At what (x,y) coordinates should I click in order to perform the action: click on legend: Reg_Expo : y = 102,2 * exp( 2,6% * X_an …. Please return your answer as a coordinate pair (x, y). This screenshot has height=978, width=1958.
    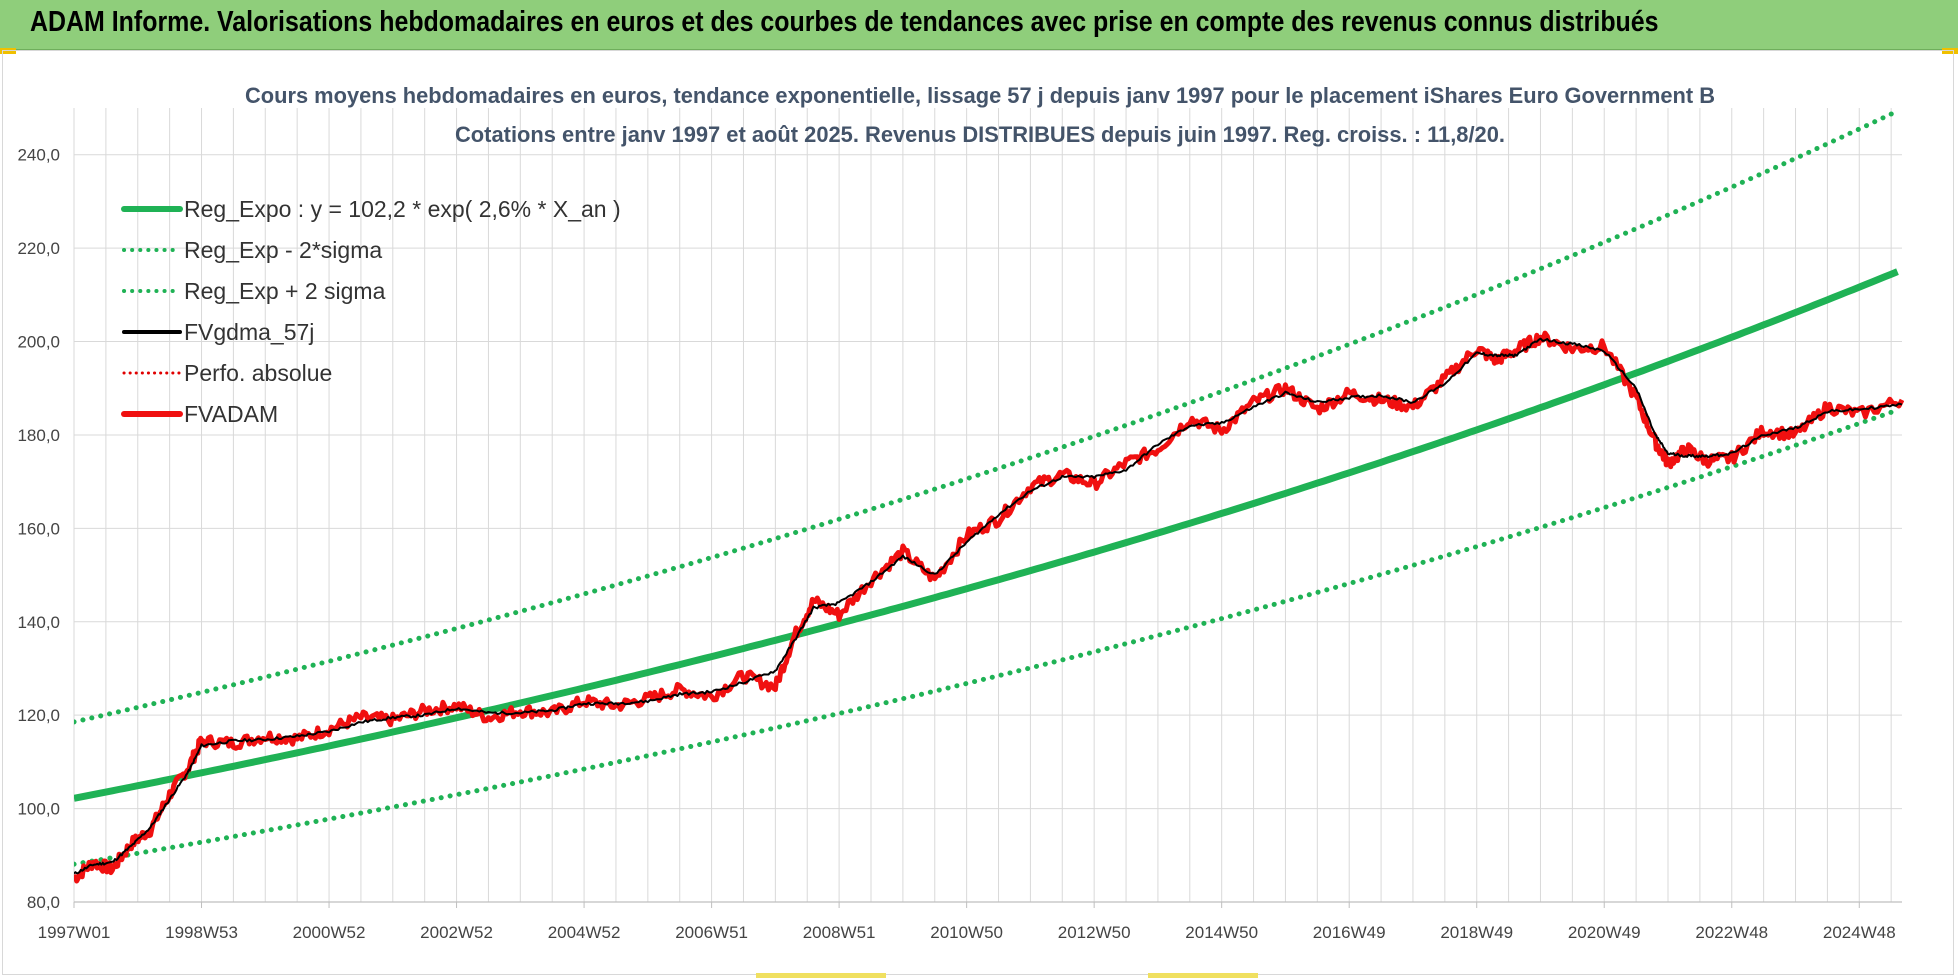
    Looking at the image, I should click on (371, 311).